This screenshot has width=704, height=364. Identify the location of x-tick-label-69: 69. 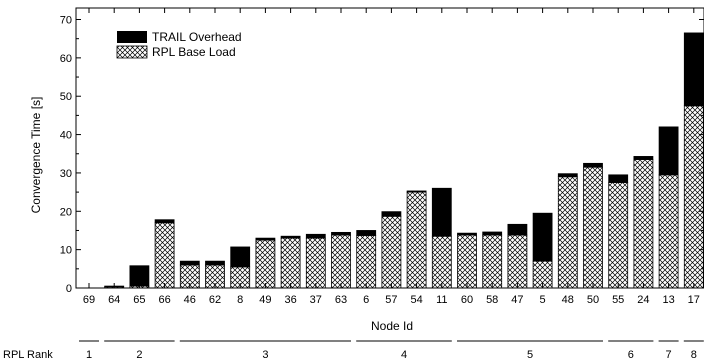
(89, 300).